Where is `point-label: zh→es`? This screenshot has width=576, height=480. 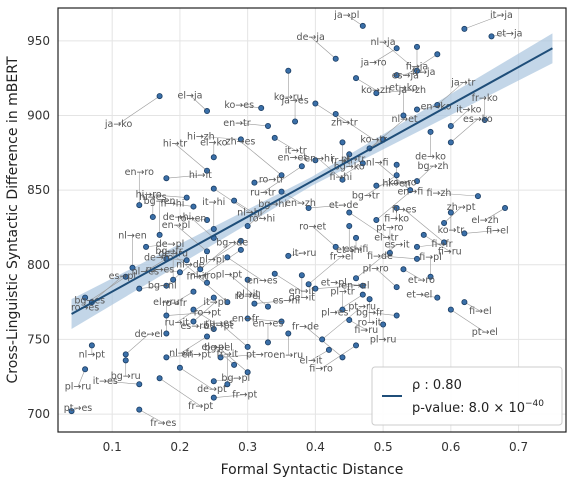
point-label: zh→es is located at coordinates (241, 141).